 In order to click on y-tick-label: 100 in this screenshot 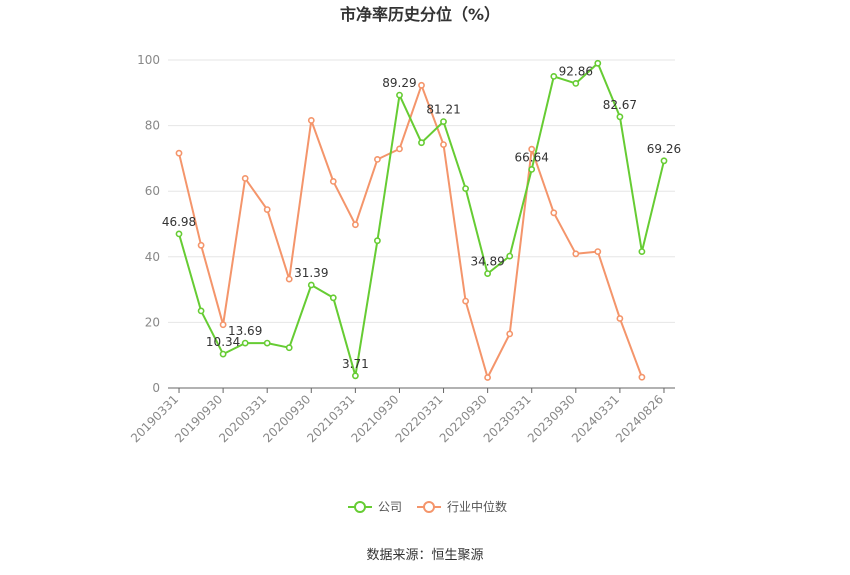, I will do `click(148, 60)`.